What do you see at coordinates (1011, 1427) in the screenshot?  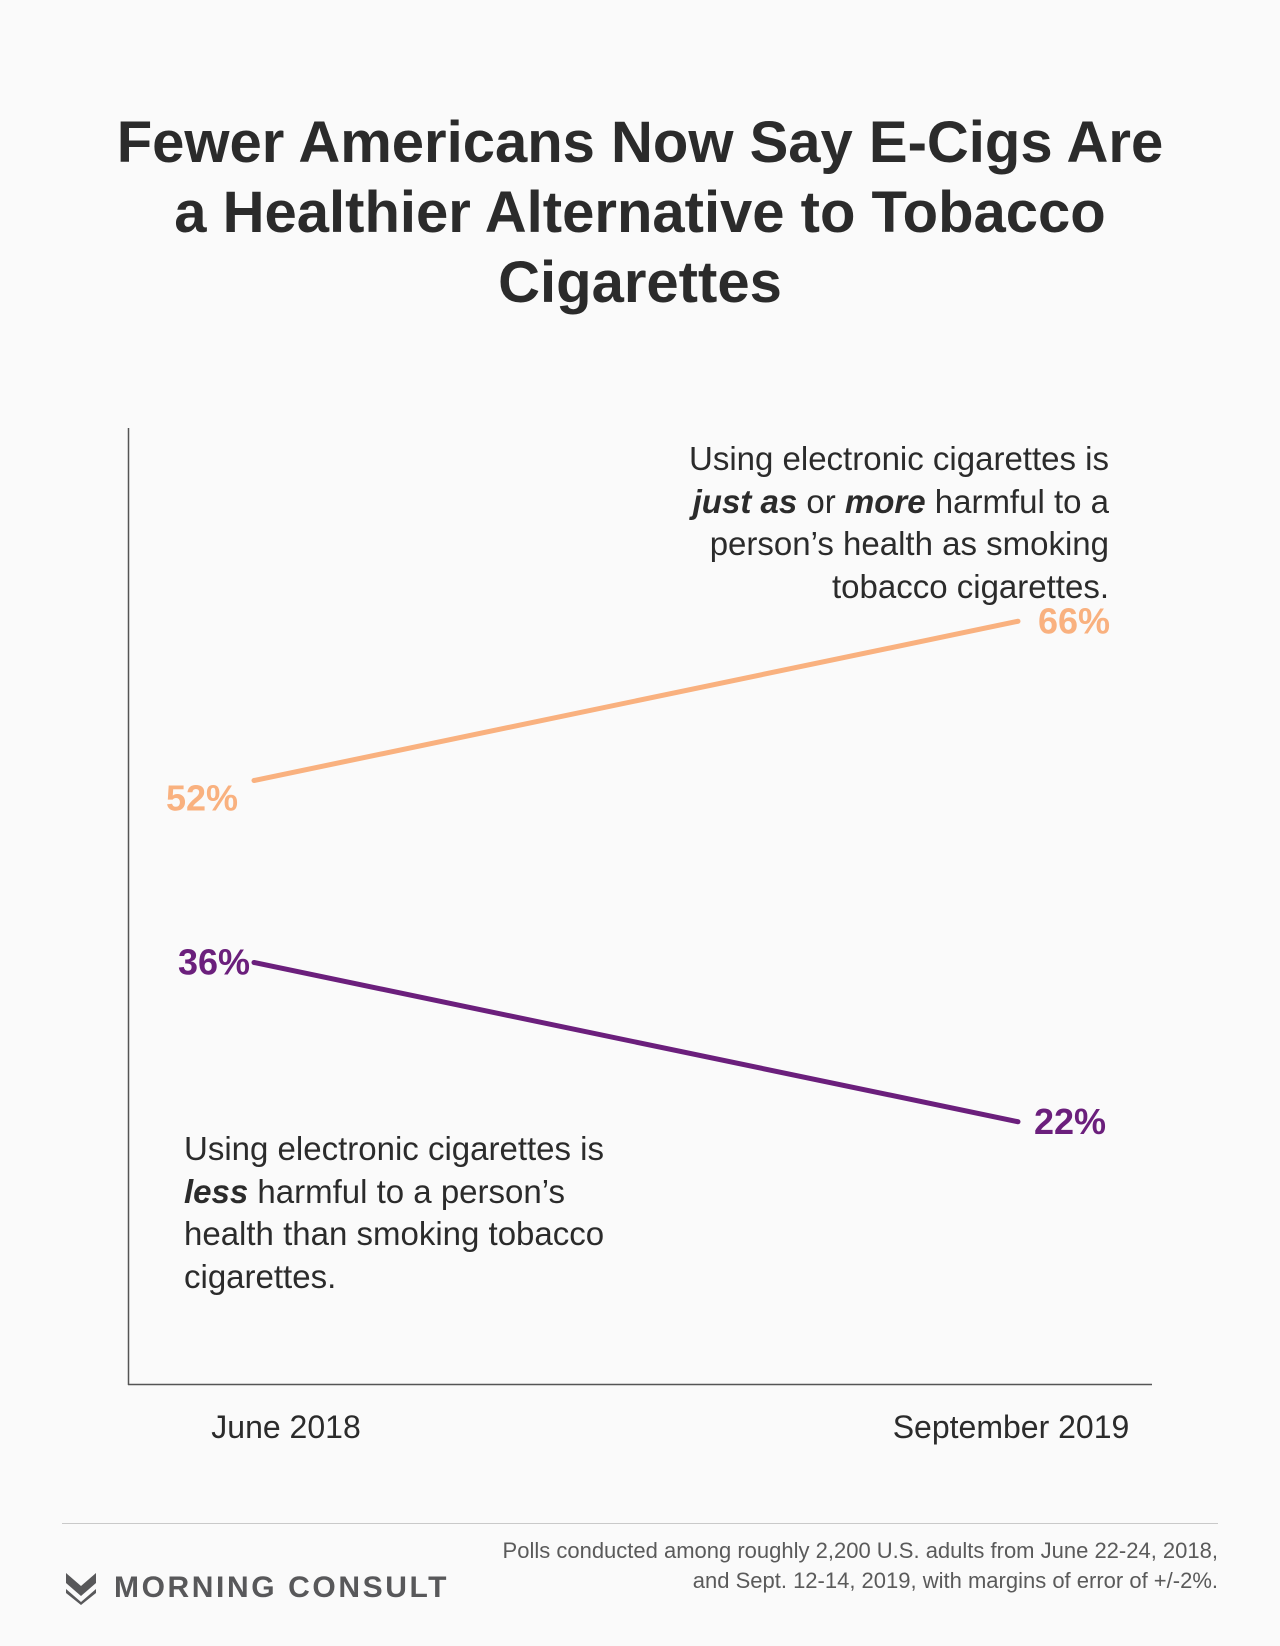 I see `x-tick-label-2: September 2019` at bounding box center [1011, 1427].